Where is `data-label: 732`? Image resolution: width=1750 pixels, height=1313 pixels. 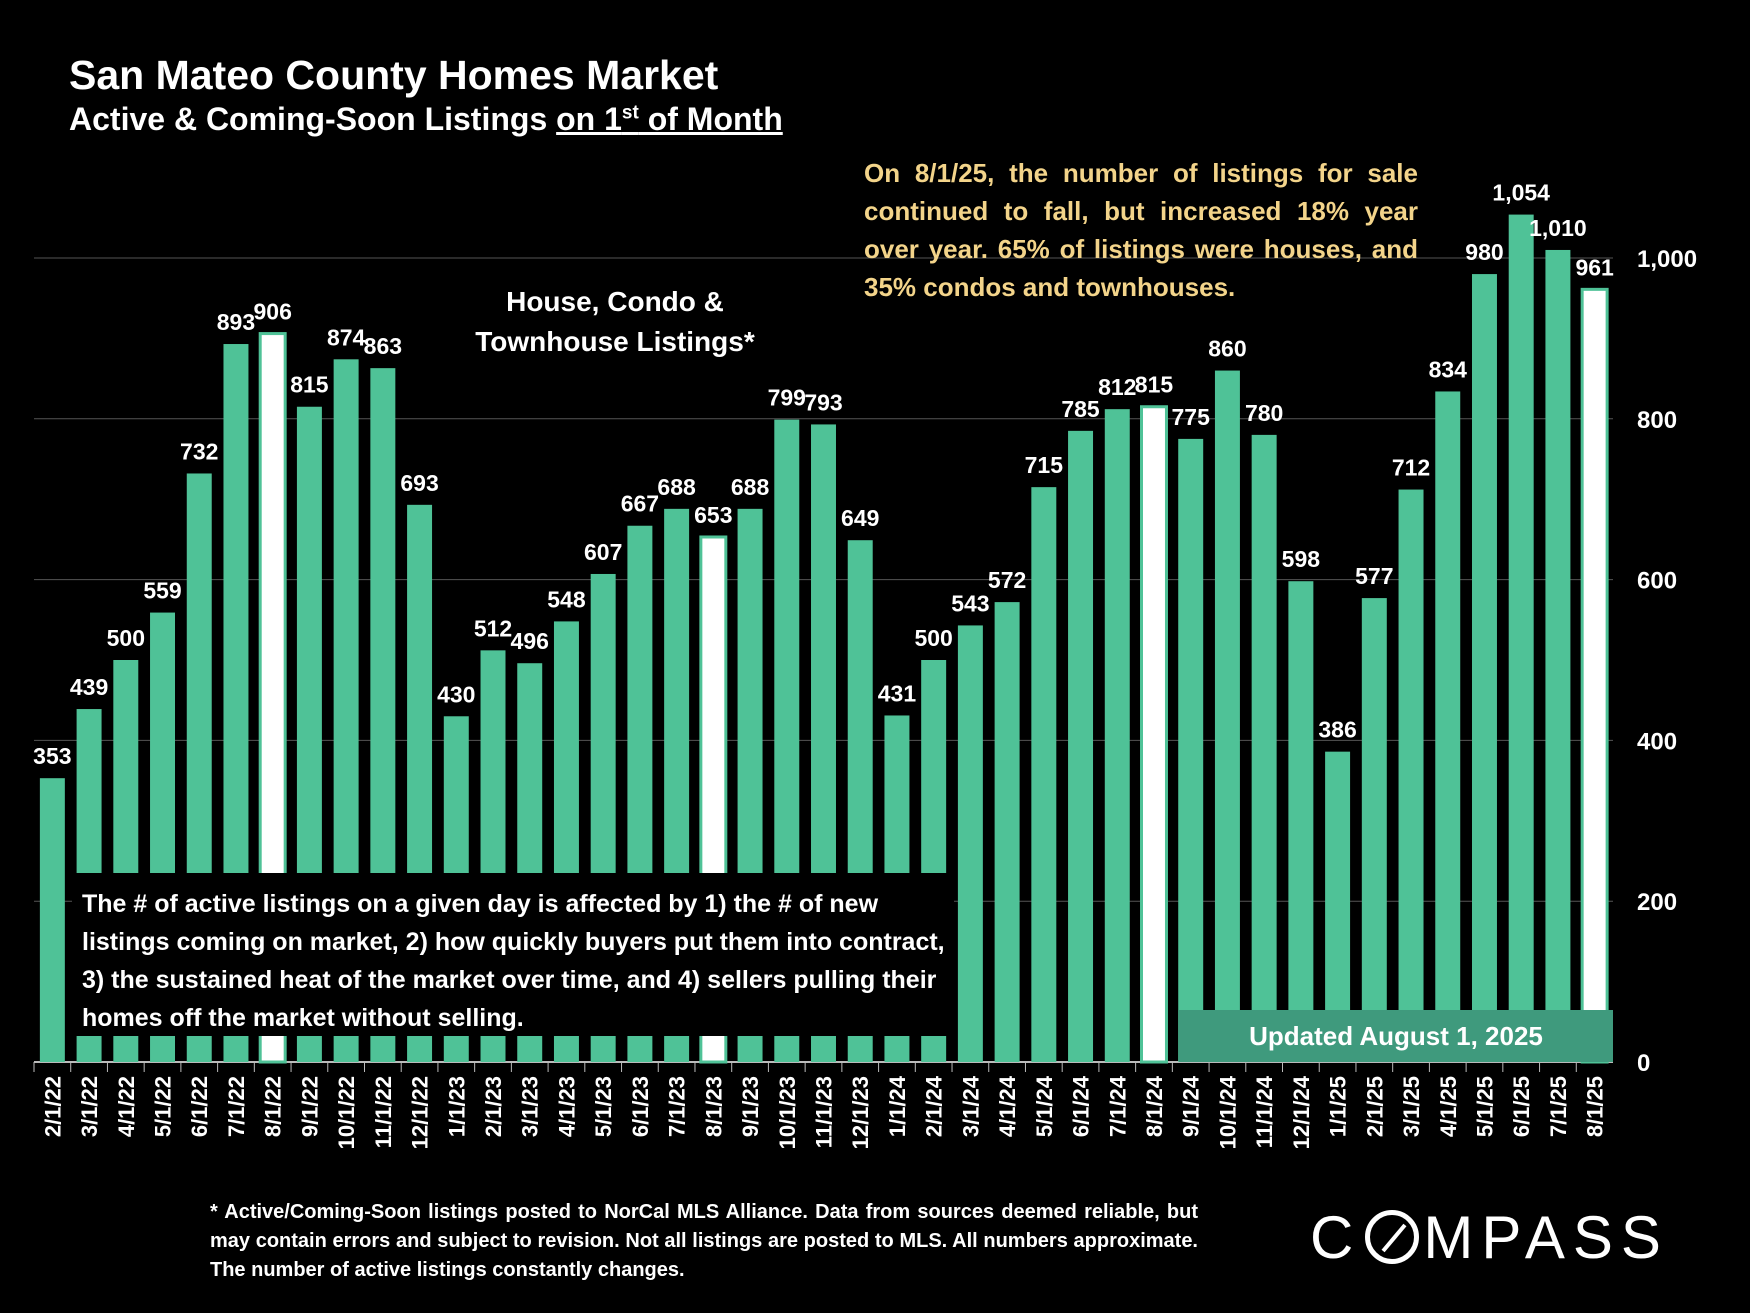 data-label: 732 is located at coordinates (199, 451).